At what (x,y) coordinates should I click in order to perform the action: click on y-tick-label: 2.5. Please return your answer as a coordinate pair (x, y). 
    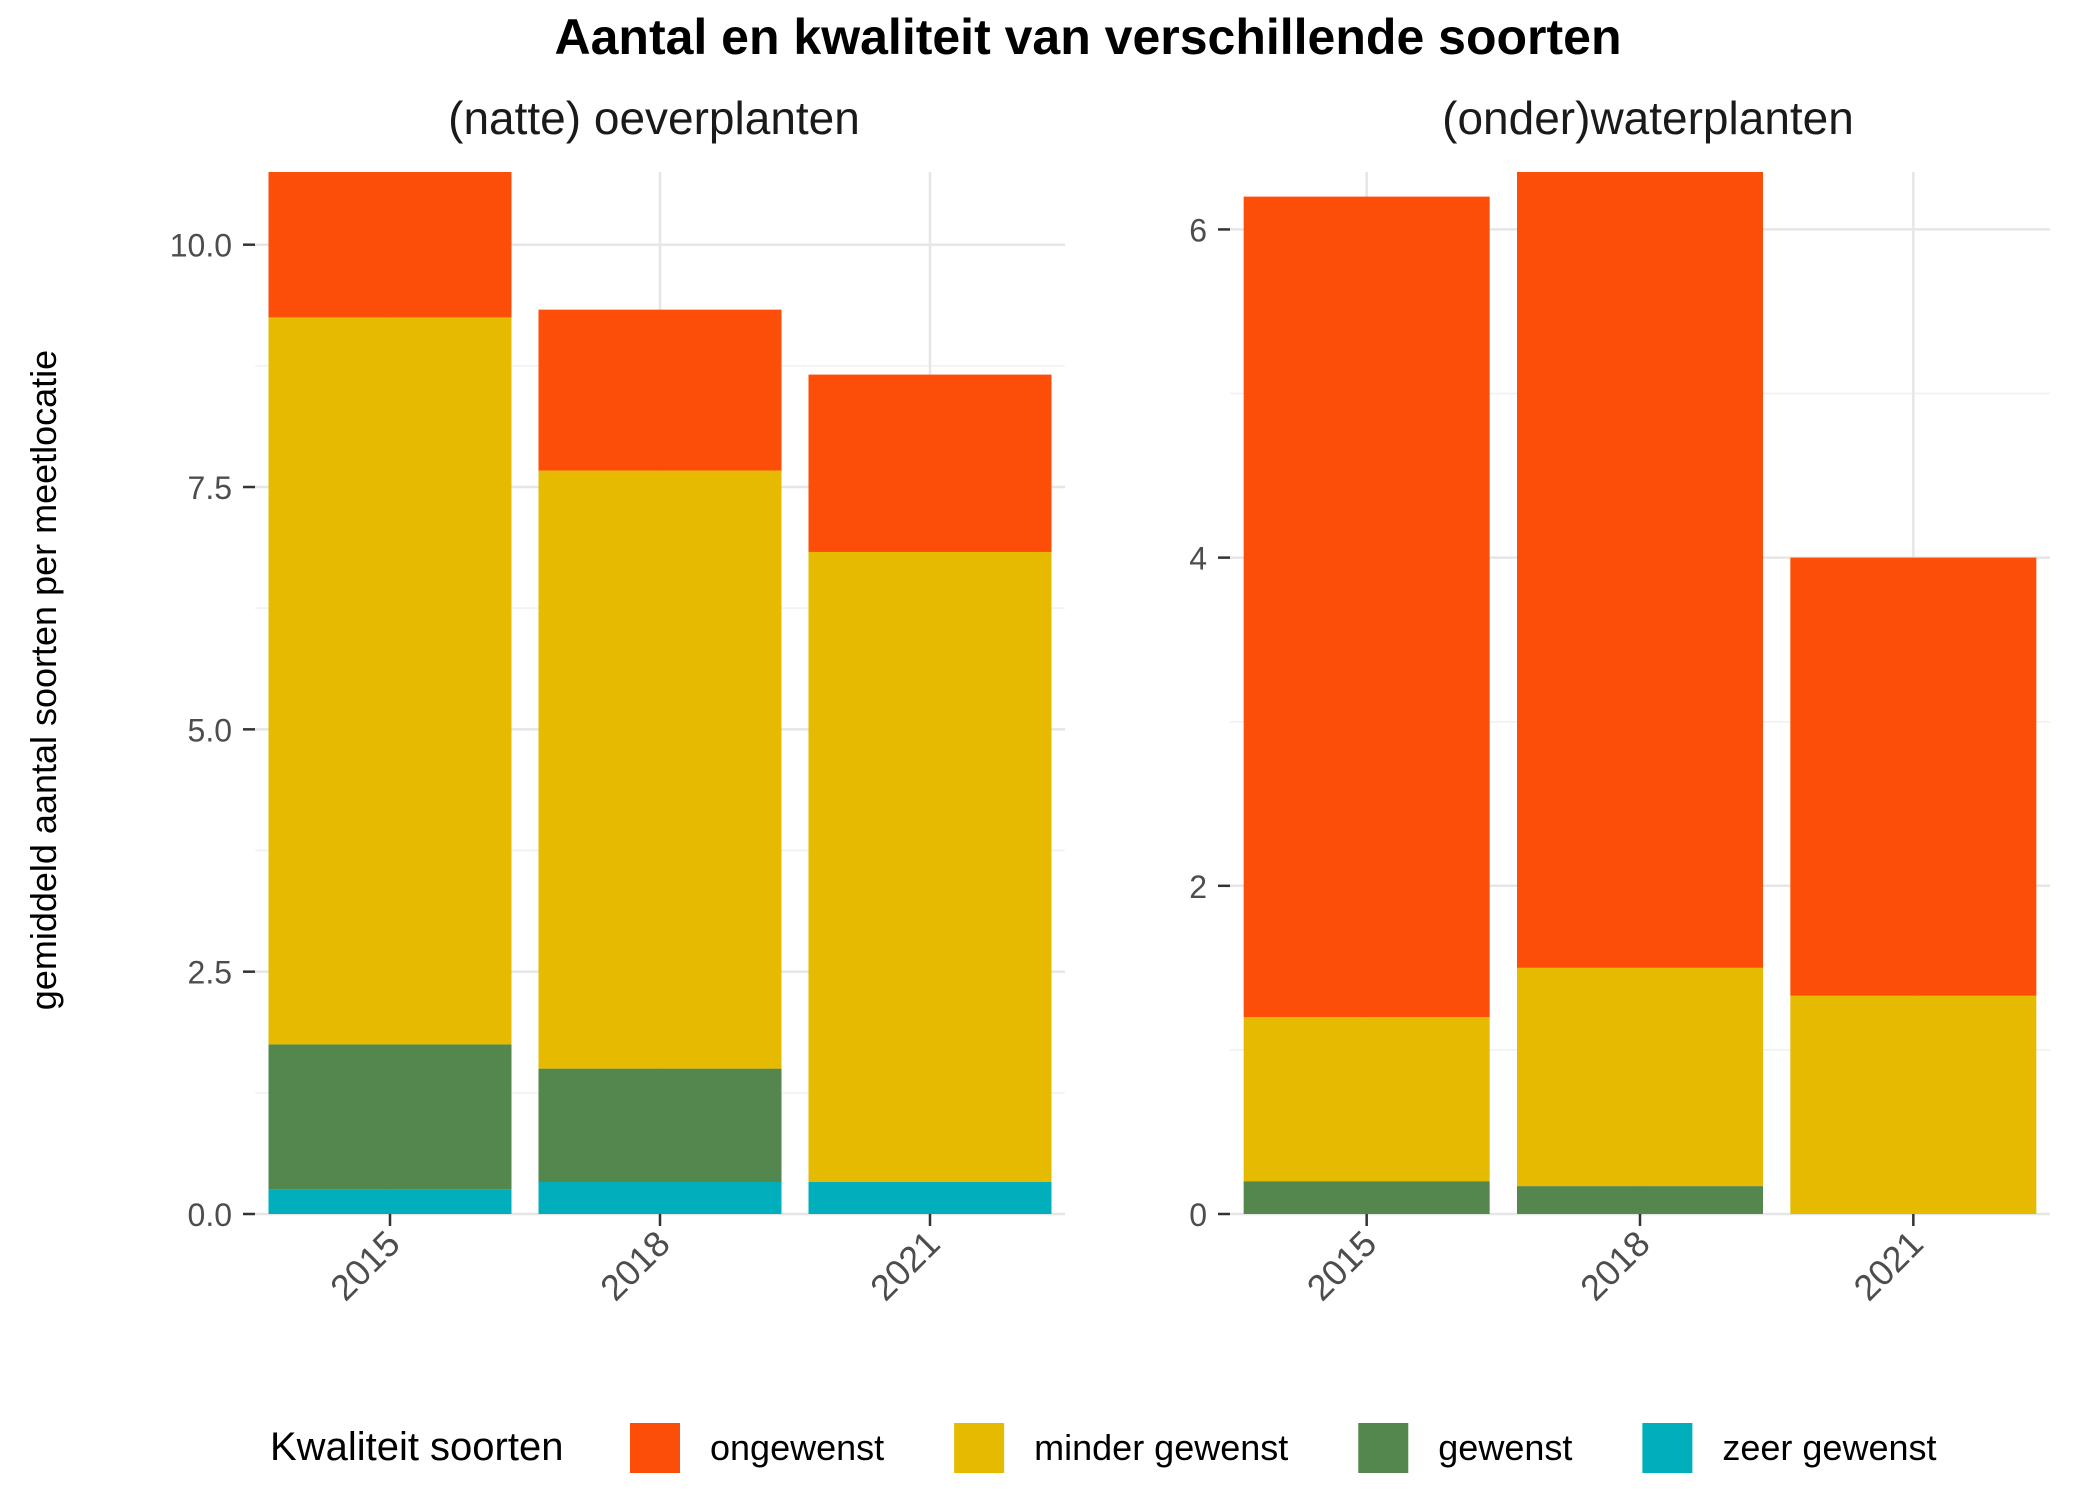
    Looking at the image, I should click on (210, 973).